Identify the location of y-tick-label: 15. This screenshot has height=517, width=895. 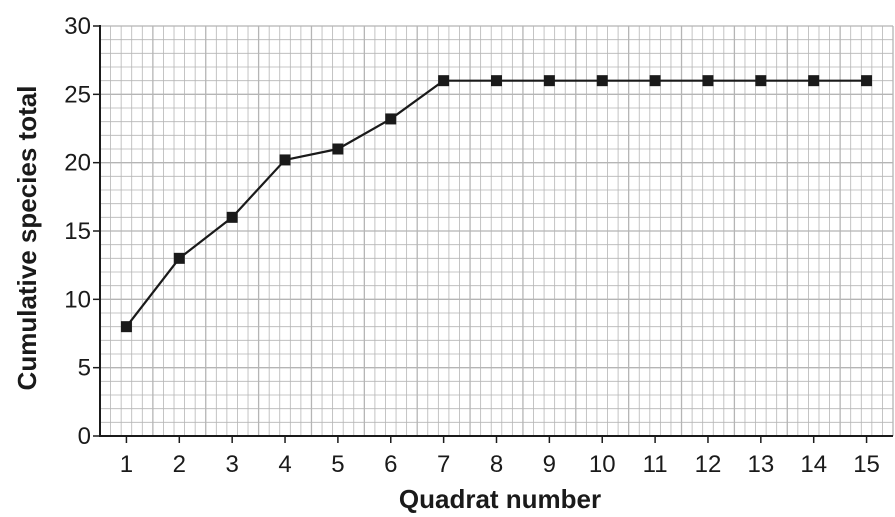
(77, 231).